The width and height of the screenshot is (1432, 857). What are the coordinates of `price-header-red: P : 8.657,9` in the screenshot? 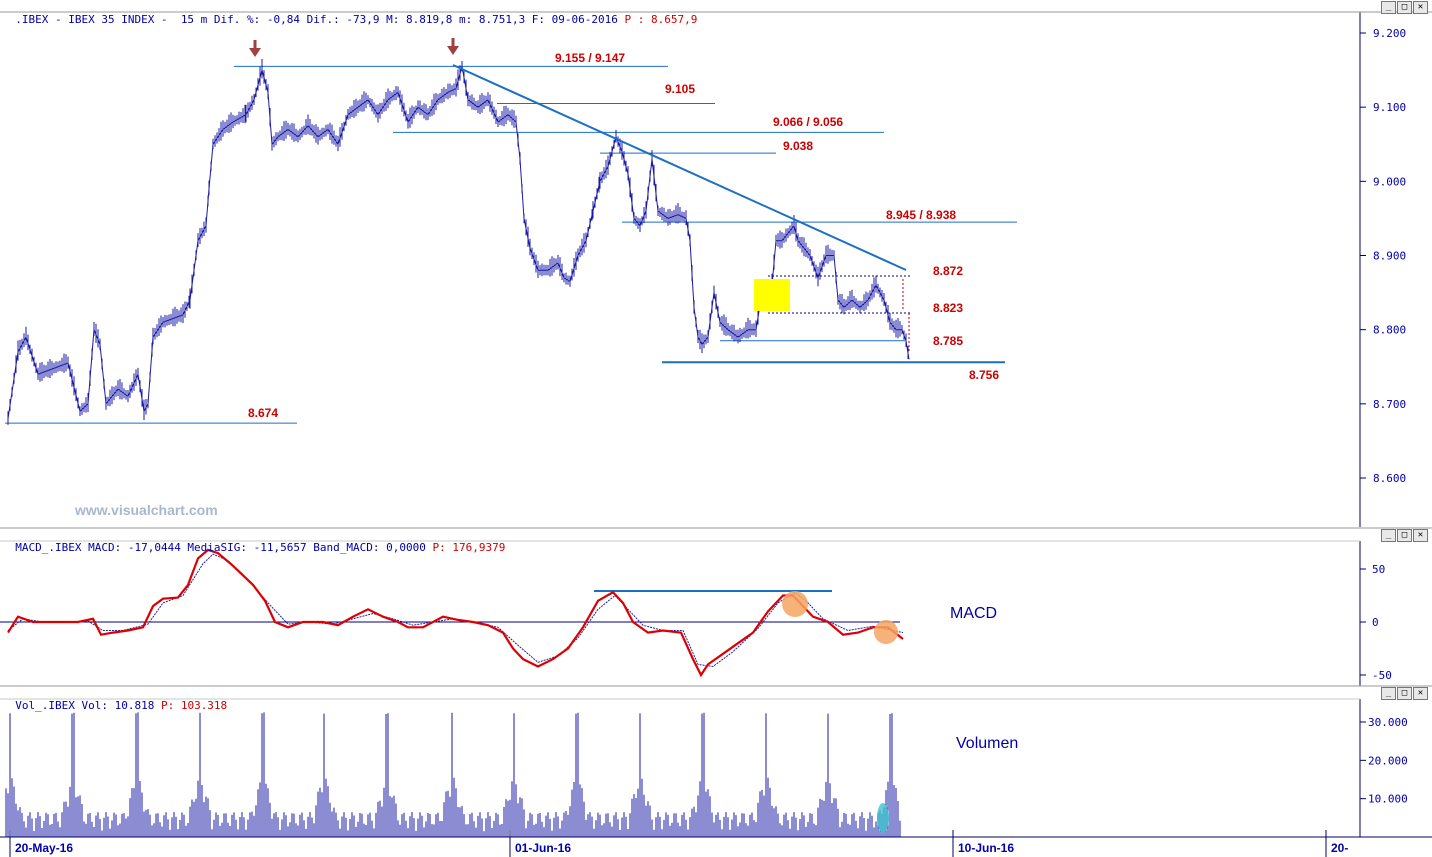 It's located at (661, 19).